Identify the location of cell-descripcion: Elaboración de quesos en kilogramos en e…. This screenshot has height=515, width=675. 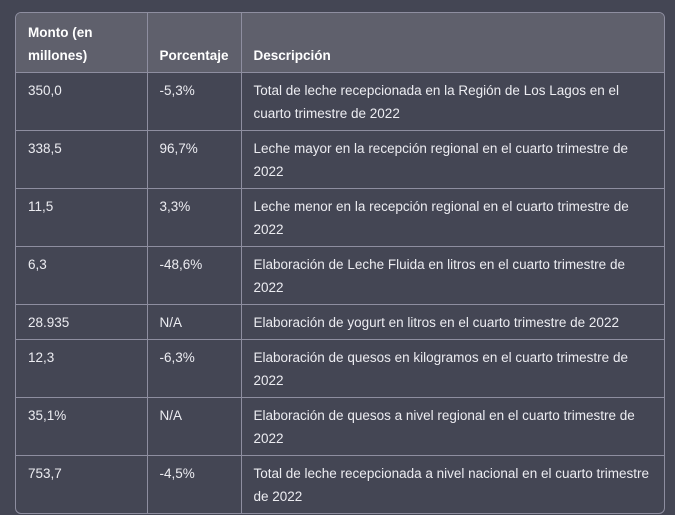
(452, 368).